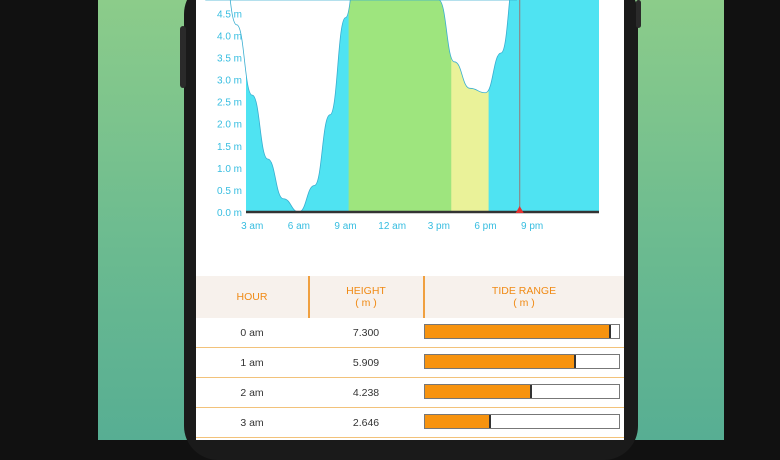 Image resolution: width=780 pixels, height=460 pixels. What do you see at coordinates (183, 57) in the screenshot?
I see `phone-side-button` at bounding box center [183, 57].